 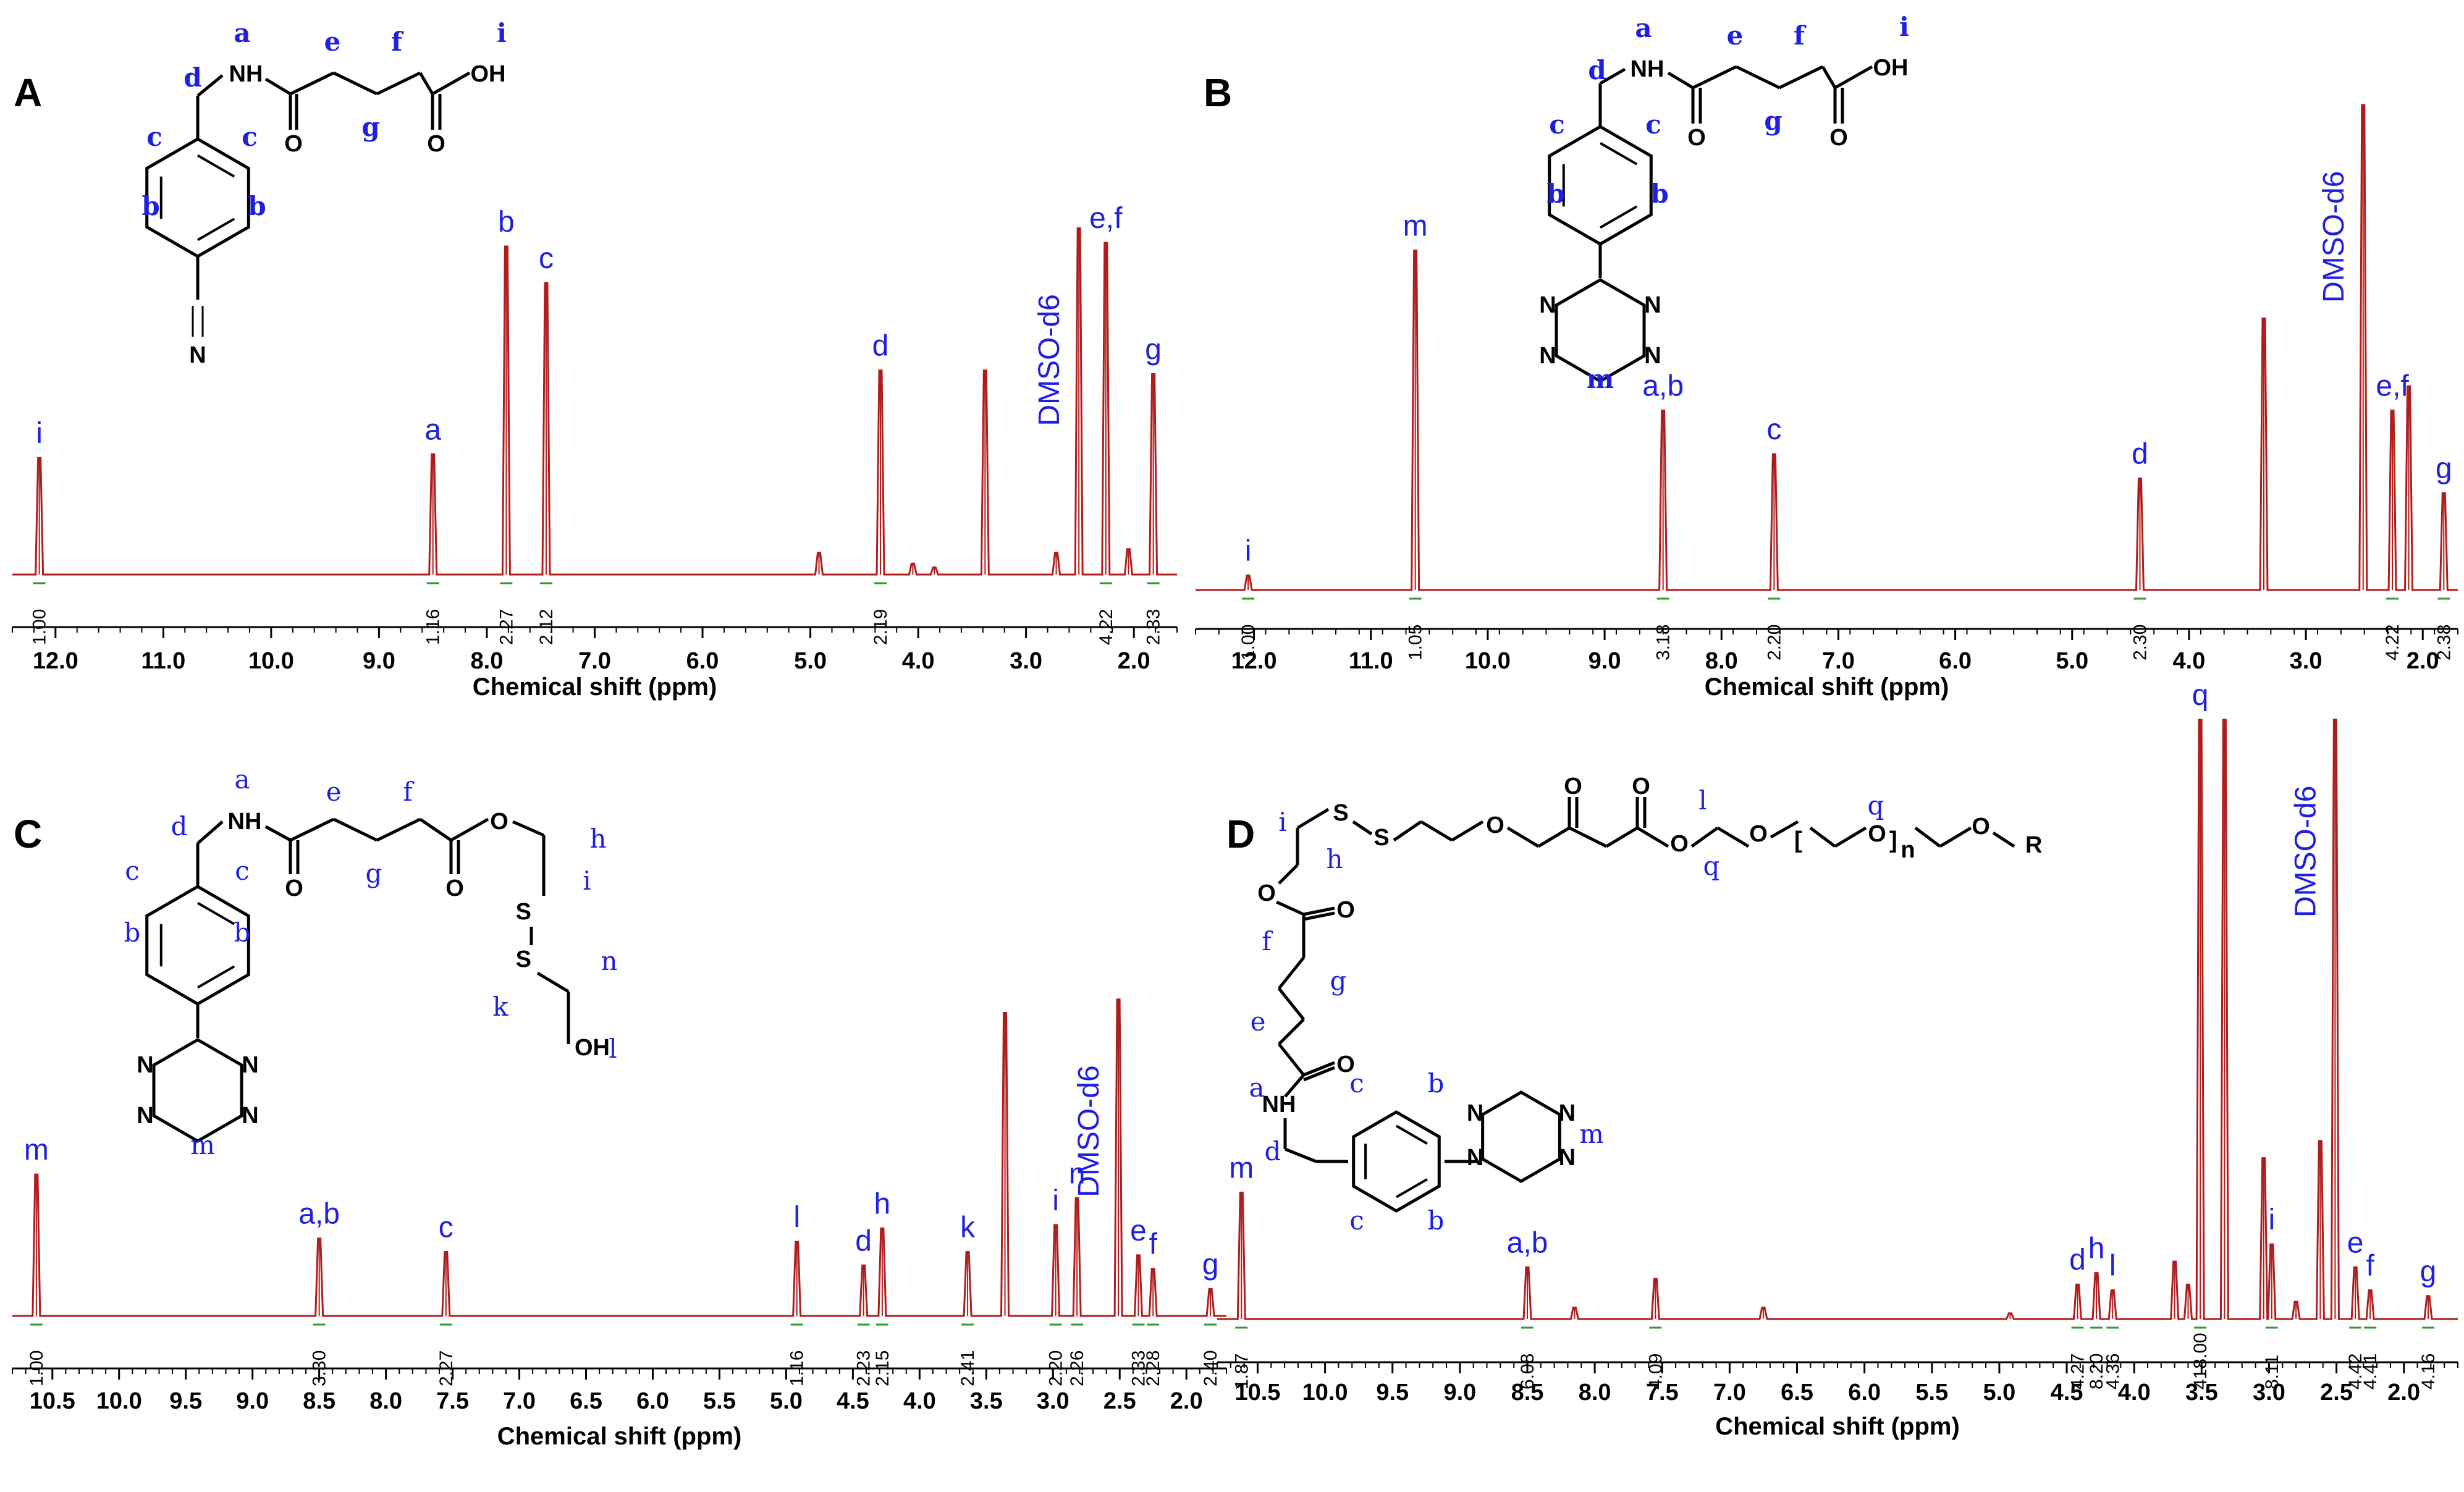 I want to click on bracket: [, so click(x=1798, y=840).